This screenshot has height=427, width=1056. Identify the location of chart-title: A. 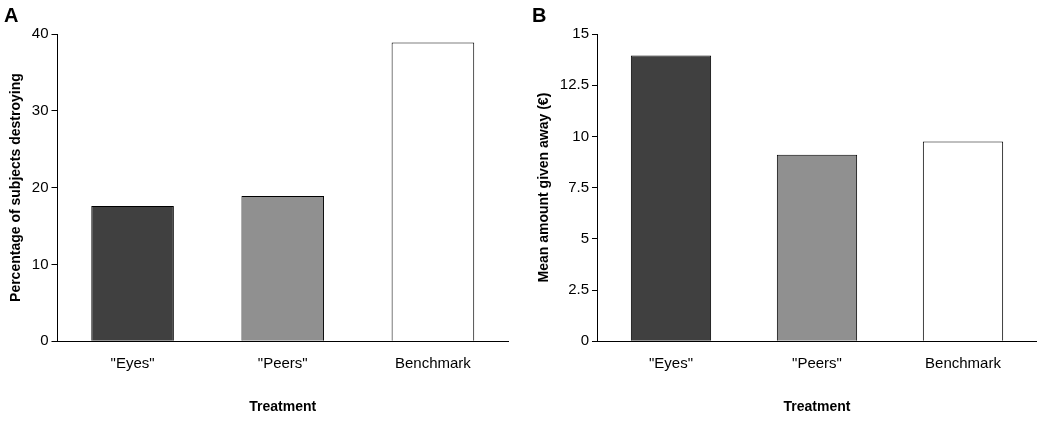
(11, 14).